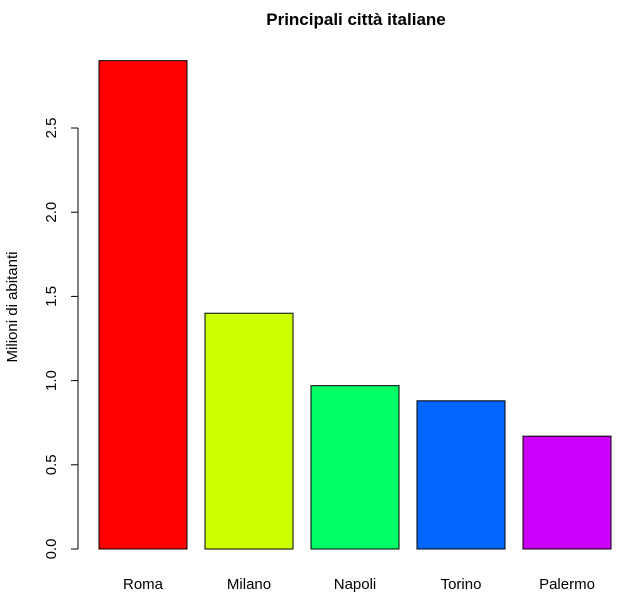  Describe the element at coordinates (355, 584) in the screenshot. I see `category-label-napoli: Napoli` at that location.